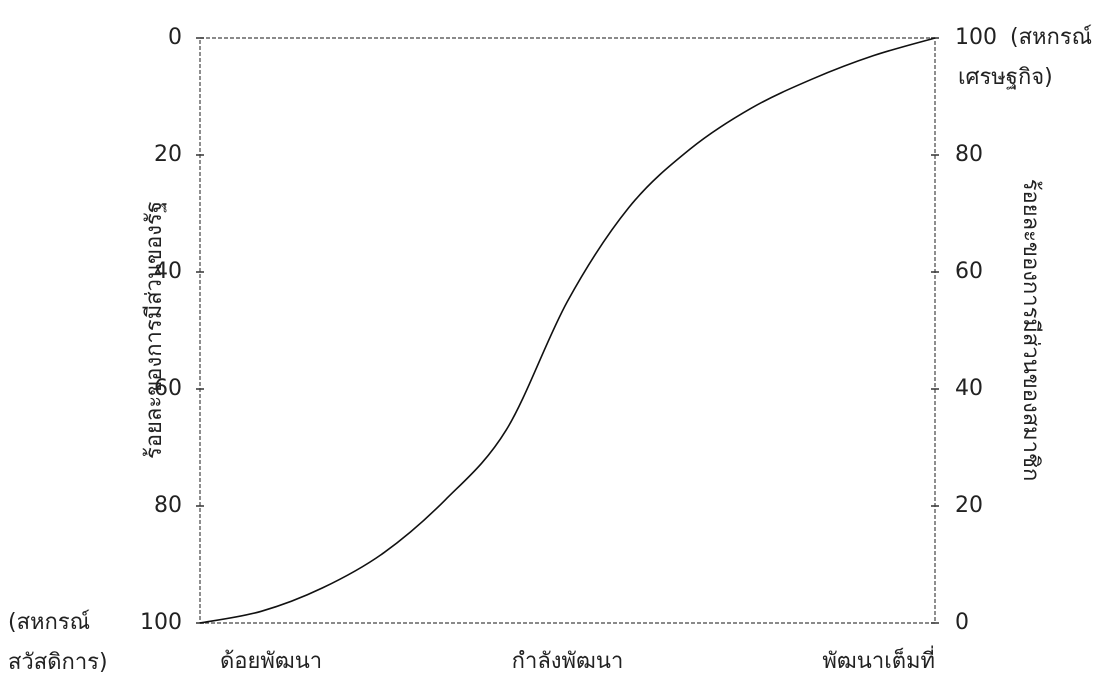 The image size is (1116, 681). I want to click on y2-tick-label: 40, so click(969, 388).